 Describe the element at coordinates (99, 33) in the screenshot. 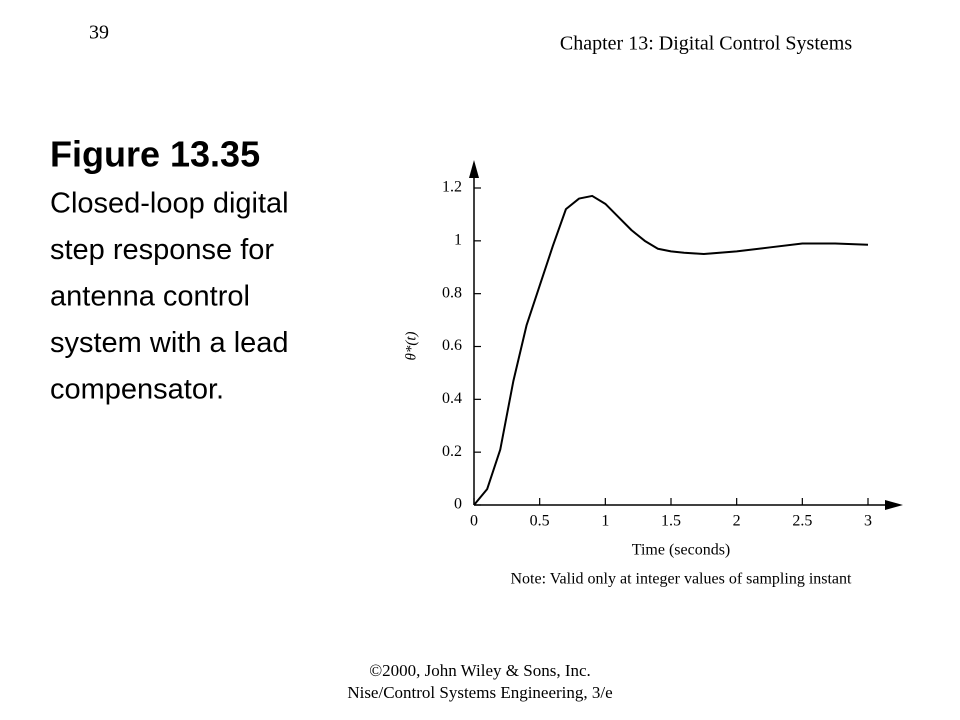

I see `page-number: 39` at that location.